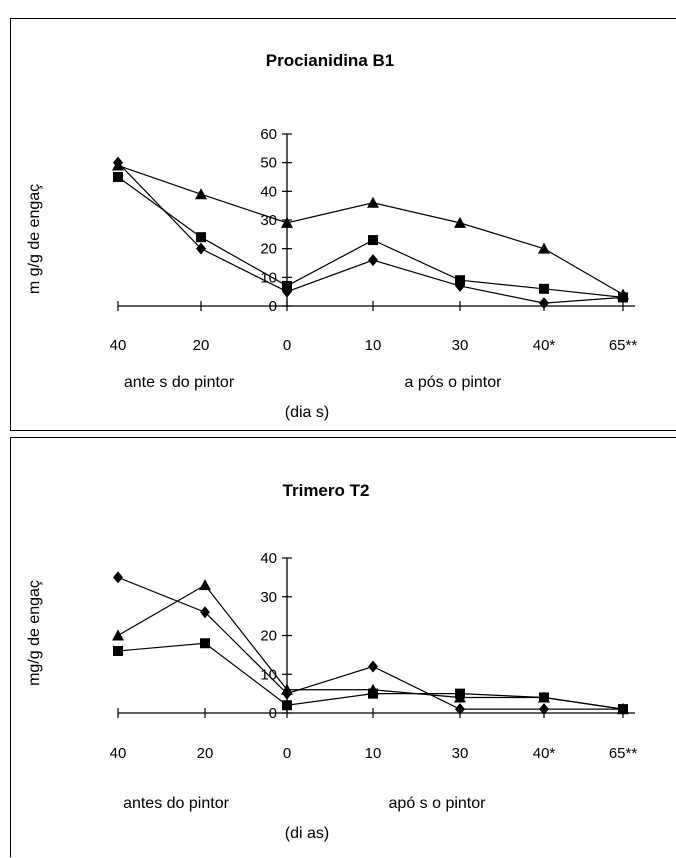 The width and height of the screenshot is (676, 858). What do you see at coordinates (34, 633) in the screenshot?
I see `y-axis-label: mg/g de engaç` at bounding box center [34, 633].